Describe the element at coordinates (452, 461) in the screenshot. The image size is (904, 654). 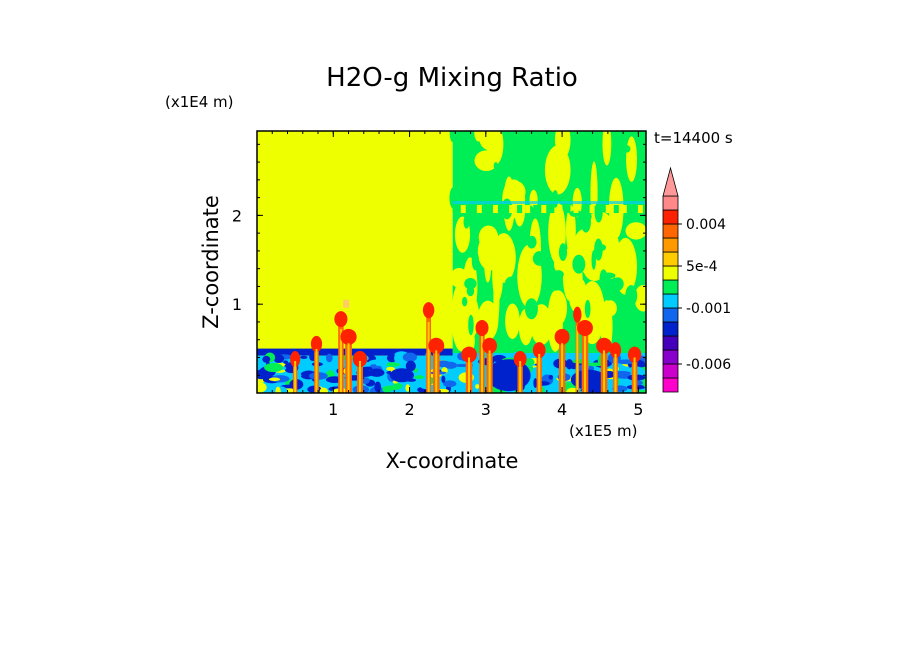
I see `x-axis-label: X-coordinate` at that location.